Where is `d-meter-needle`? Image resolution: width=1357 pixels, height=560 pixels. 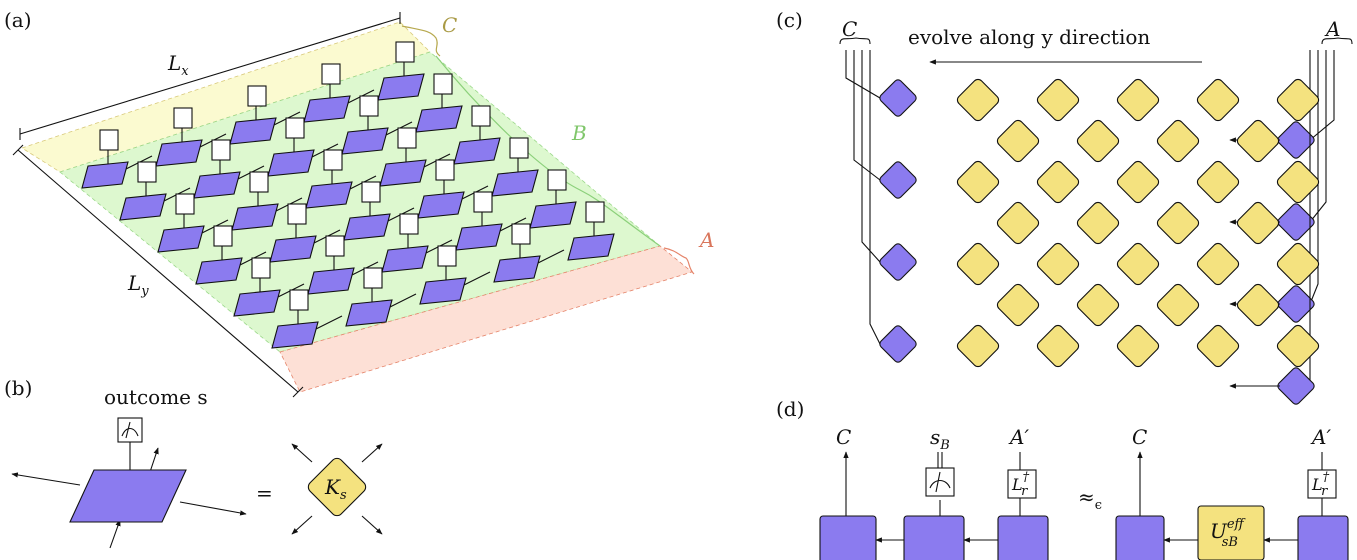 d-meter-needle is located at coordinates (940, 482).